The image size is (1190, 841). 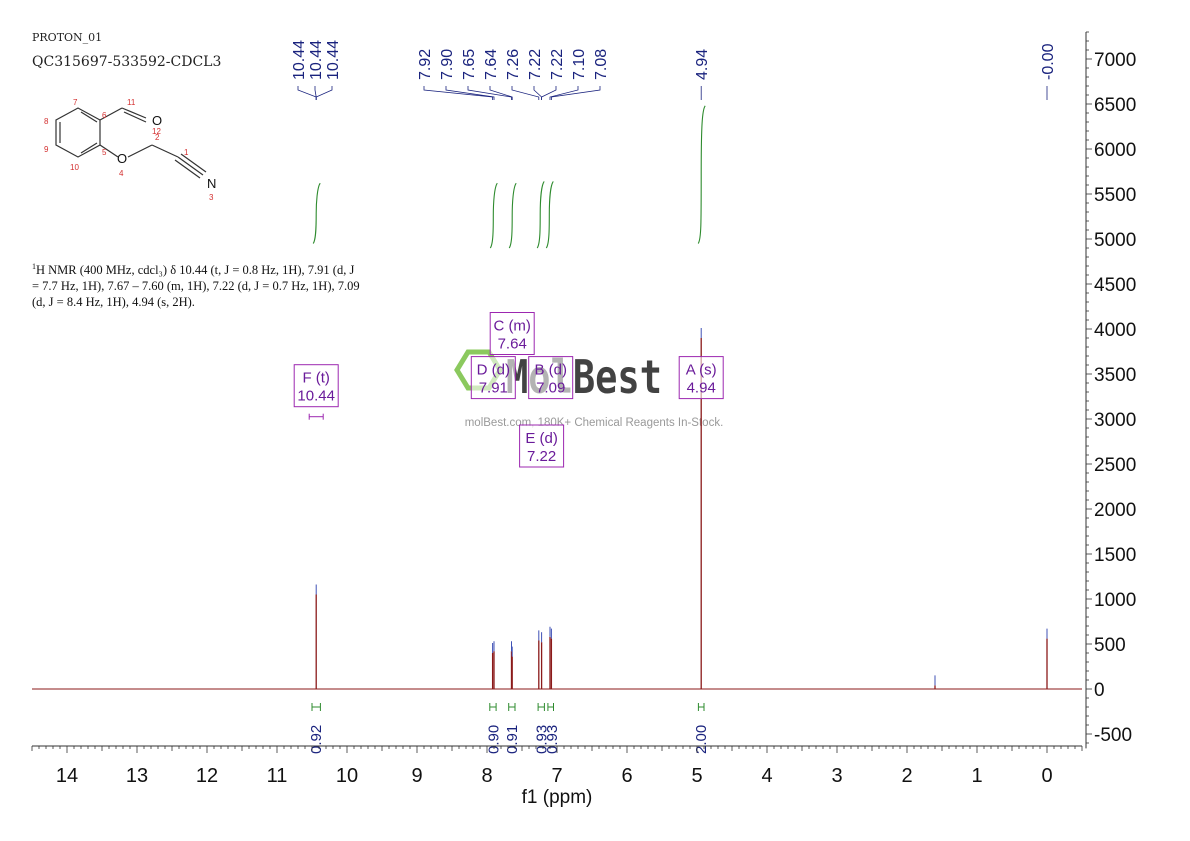 What do you see at coordinates (207, 776) in the screenshot?
I see `x-tick-label-12: 12` at bounding box center [207, 776].